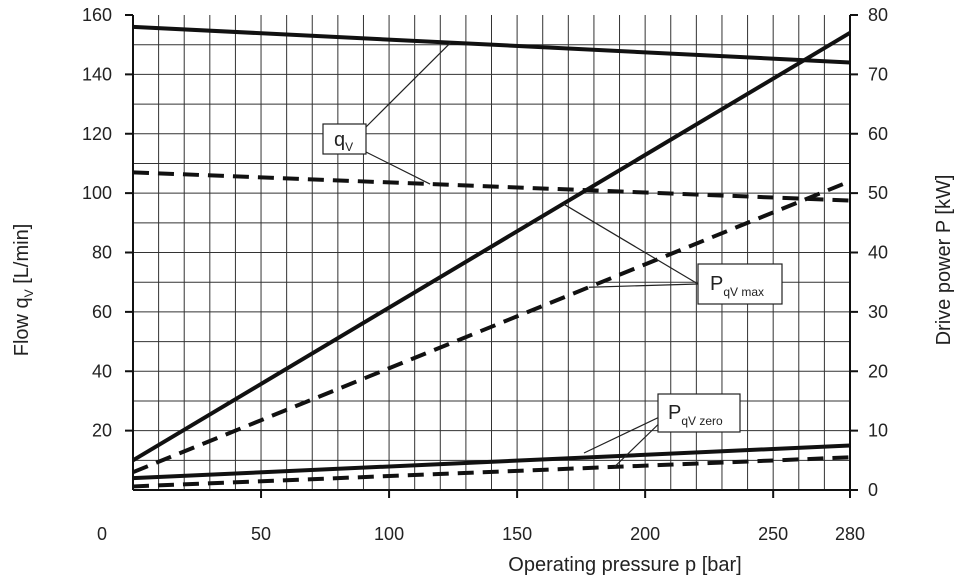  Describe the element at coordinates (643, 285) in the screenshot. I see `pqv-max-leader-dashed` at that location.